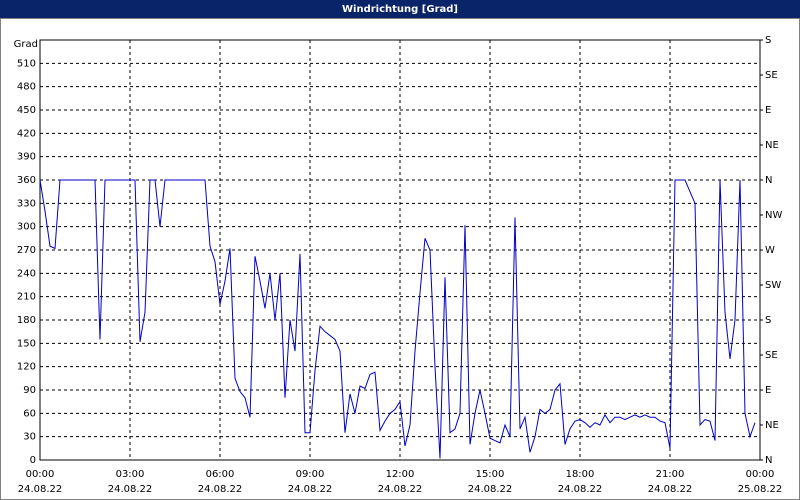 Image resolution: width=800 pixels, height=500 pixels. I want to click on y-tick-label: 210, so click(26, 297).